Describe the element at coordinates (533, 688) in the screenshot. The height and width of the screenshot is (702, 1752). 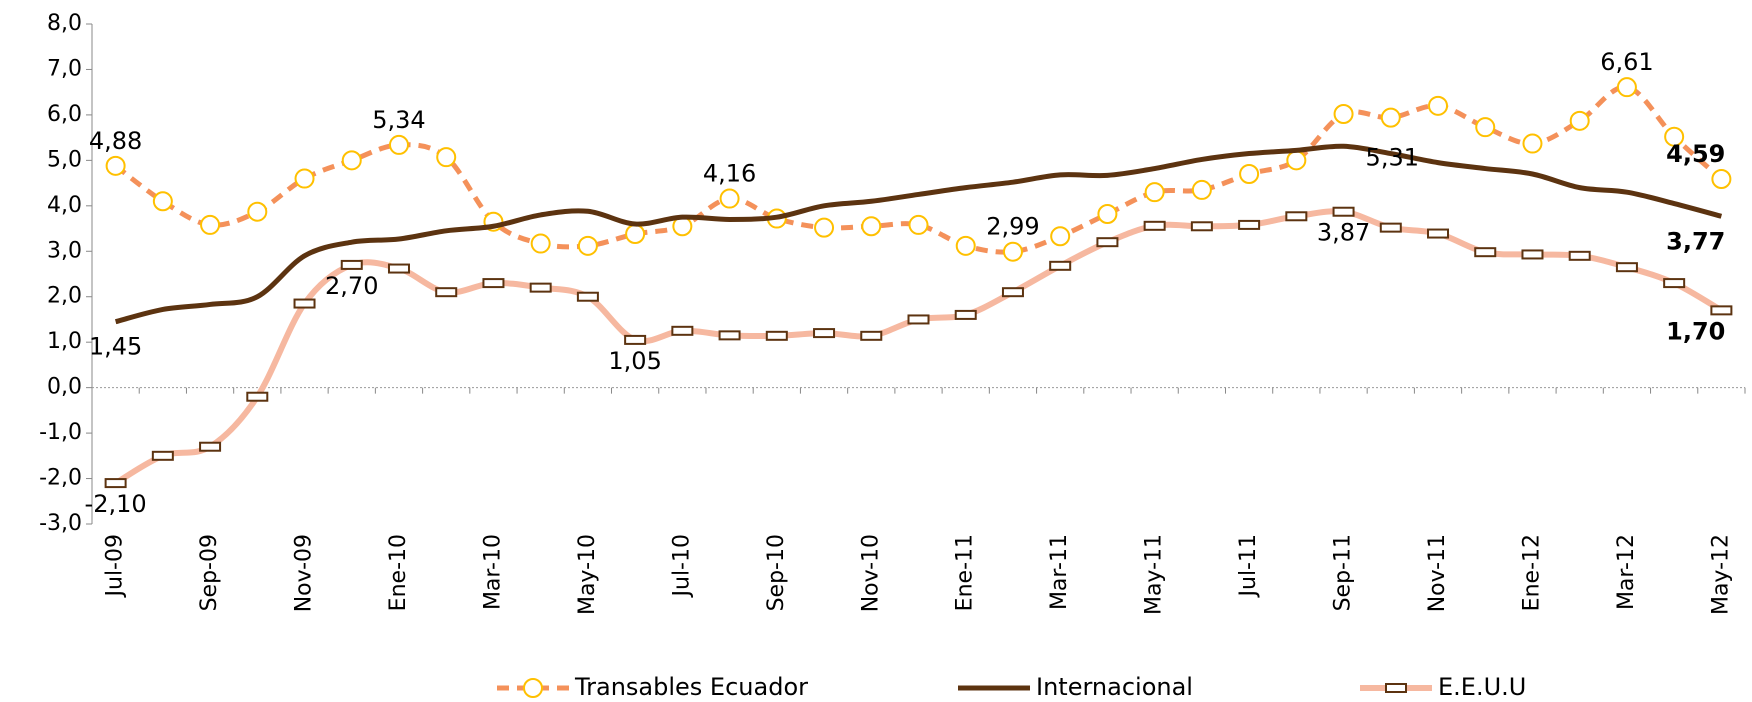
I see `legend-marker` at that location.